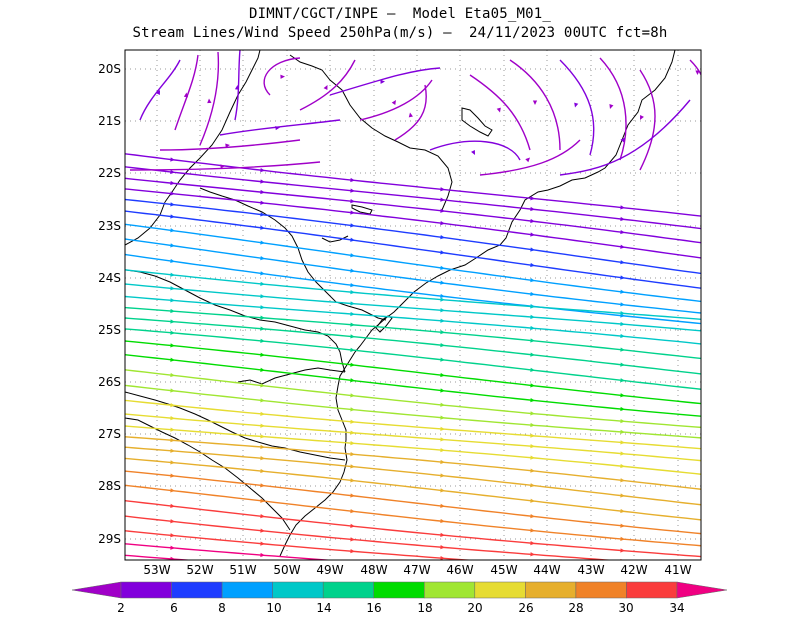 Image resolution: width=800 pixels, height=618 pixels. Describe the element at coordinates (286, 570) in the screenshot. I see `lon-label: 50W` at that location.